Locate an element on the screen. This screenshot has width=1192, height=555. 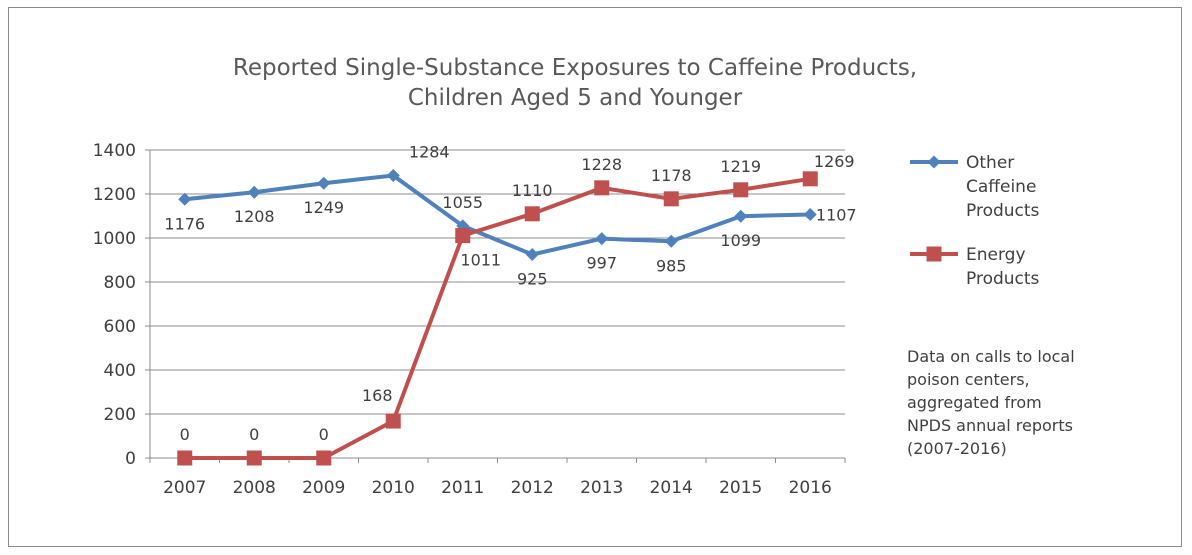
data-label-s1-9: 1269 is located at coordinates (834, 161).